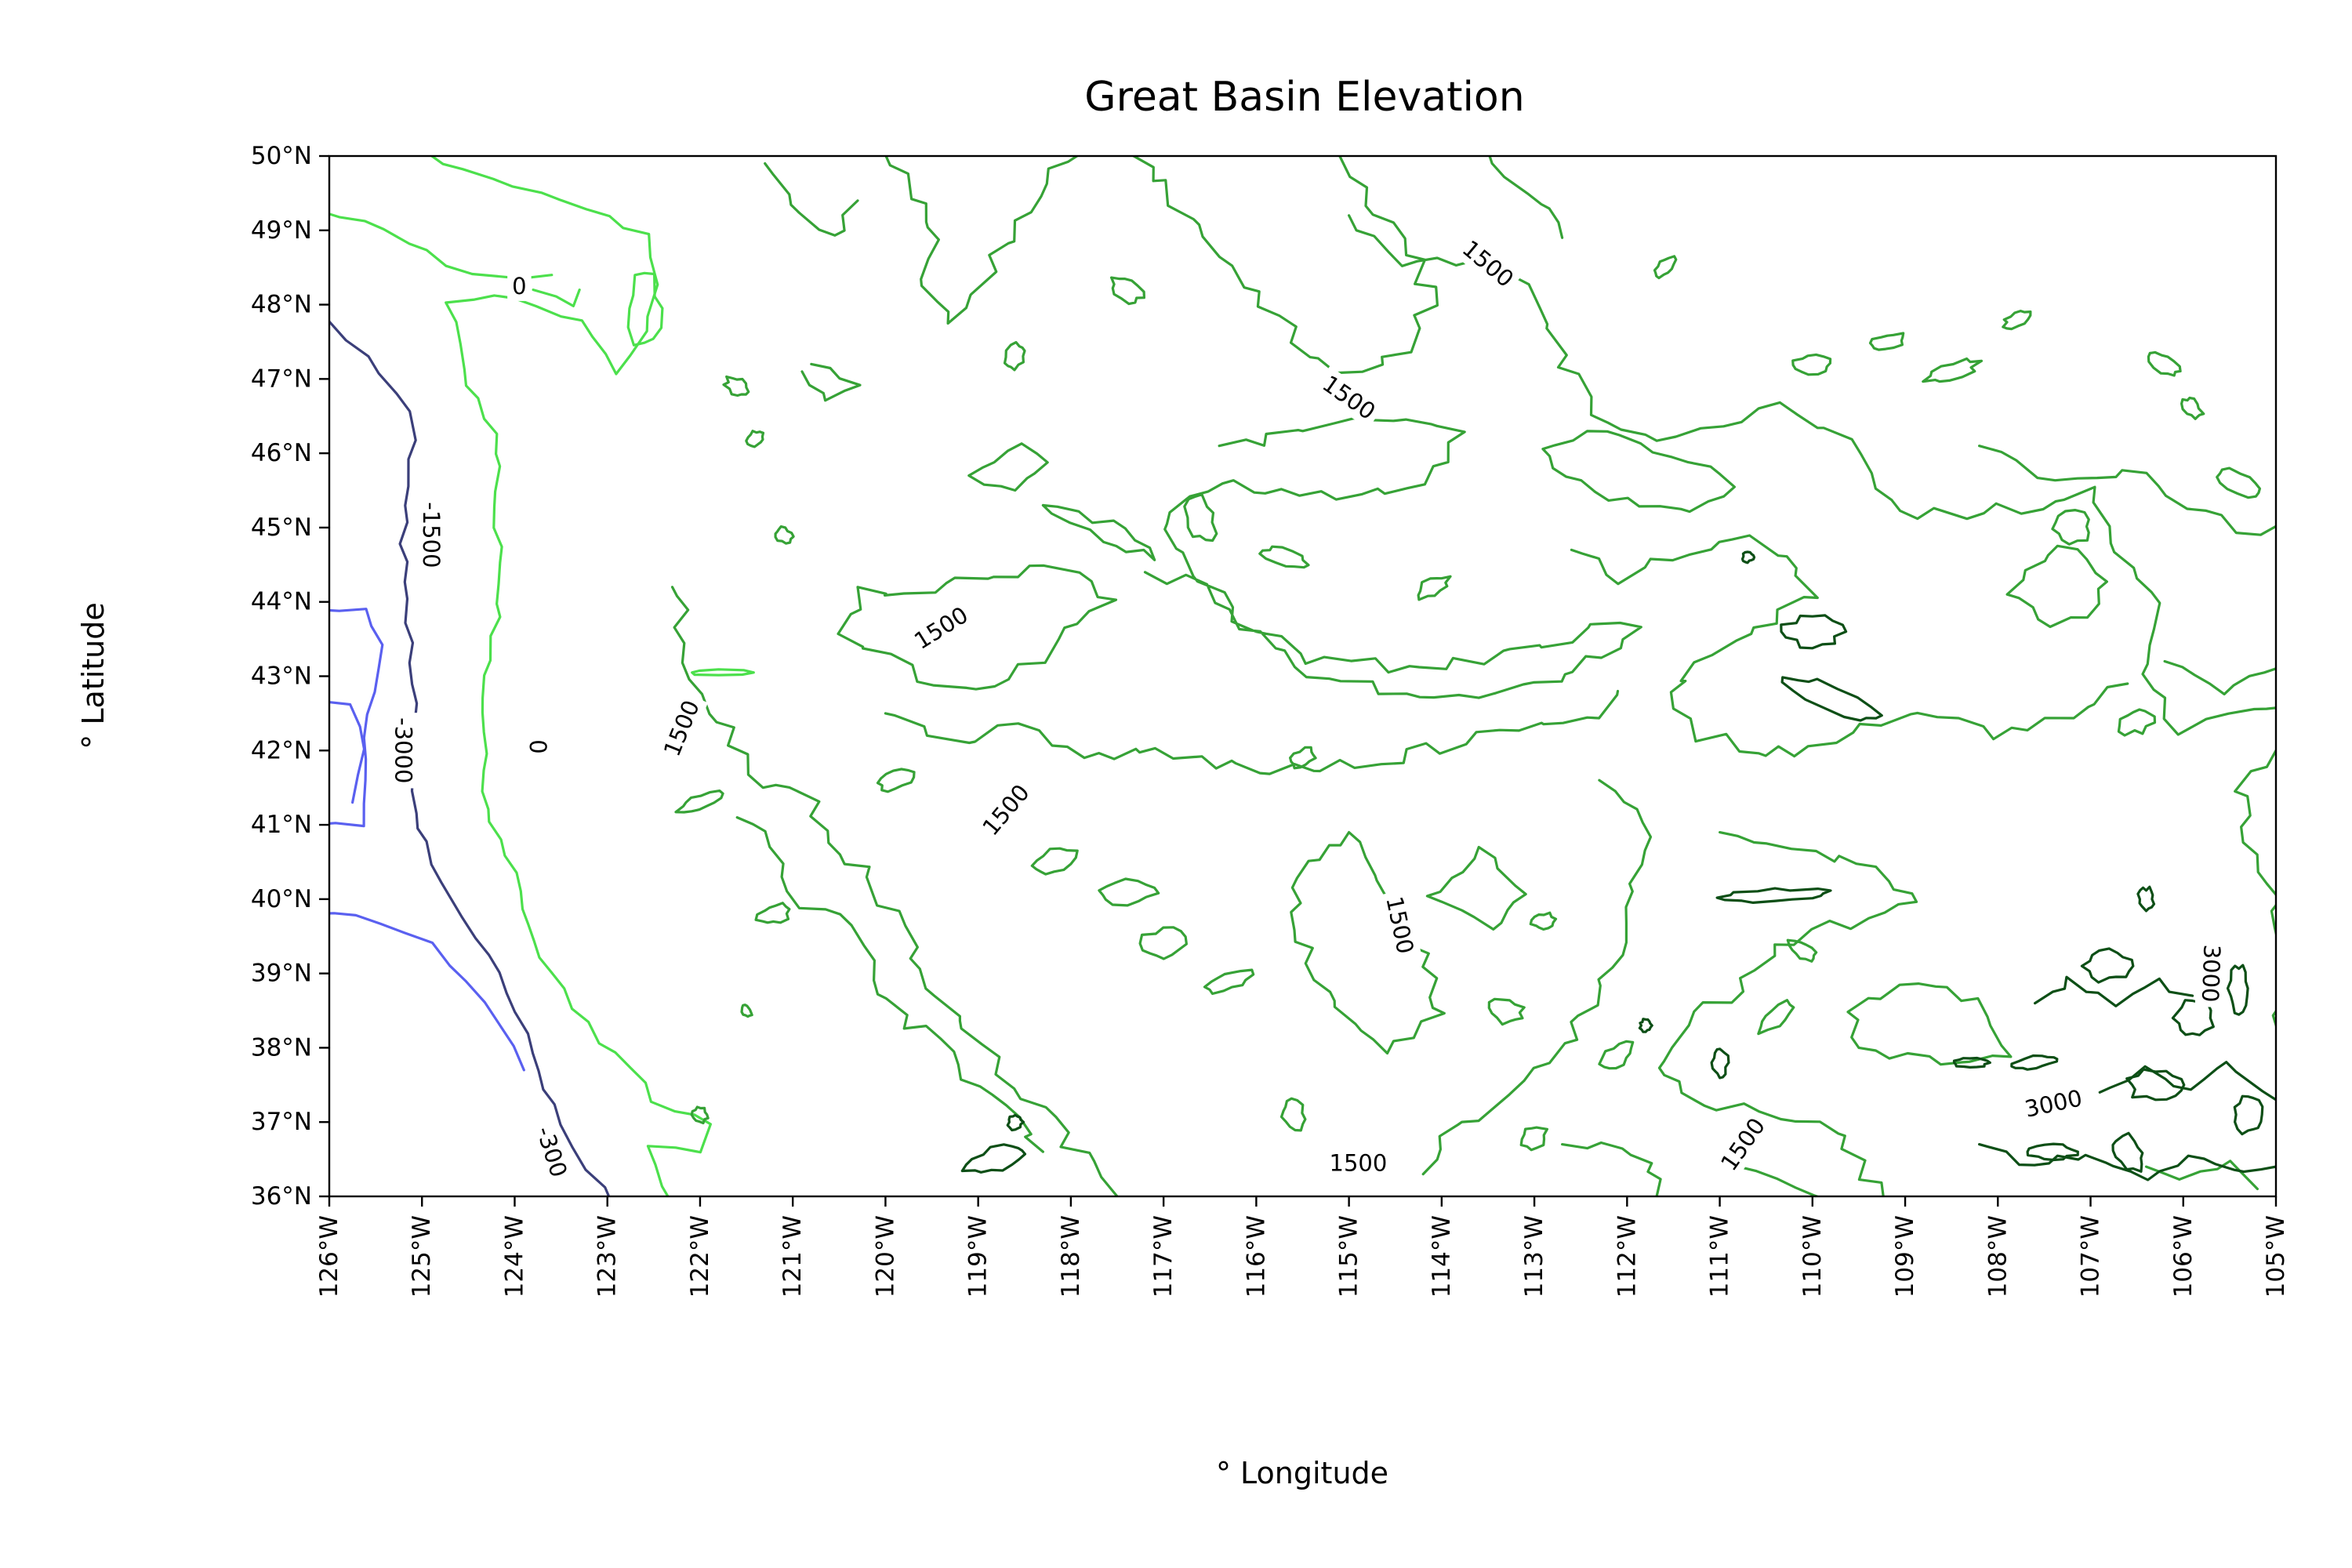 The image size is (2352, 1568). I want to click on y-tick-label: 40°N, so click(281, 899).